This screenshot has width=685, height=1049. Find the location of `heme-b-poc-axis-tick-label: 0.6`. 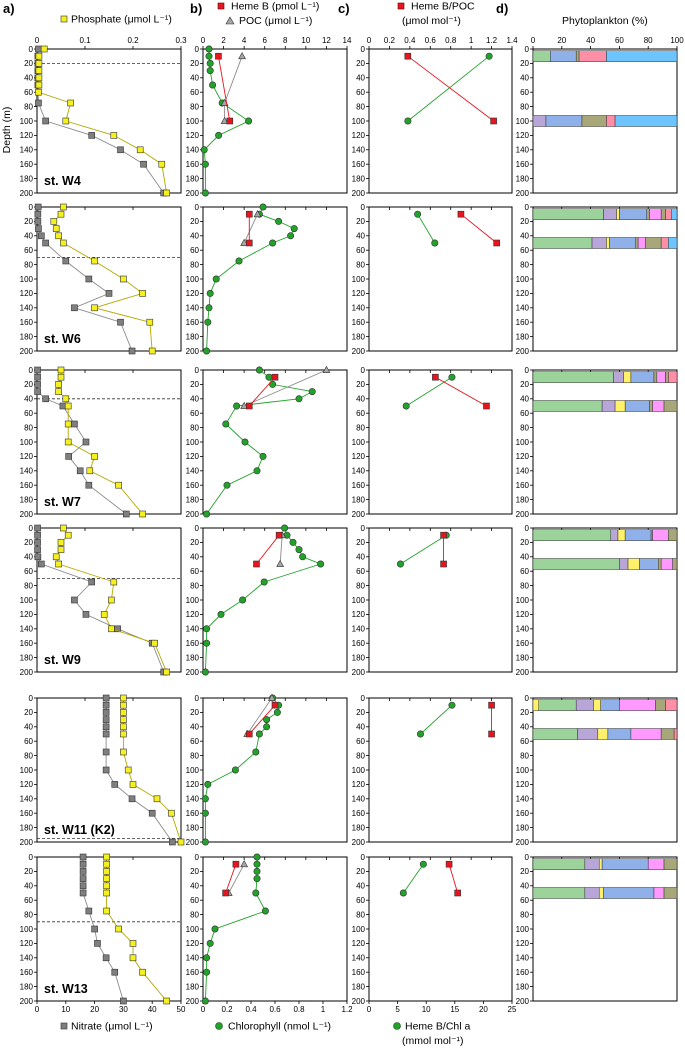

heme-b-poc-axis-tick-label: 0.6 is located at coordinates (431, 40).